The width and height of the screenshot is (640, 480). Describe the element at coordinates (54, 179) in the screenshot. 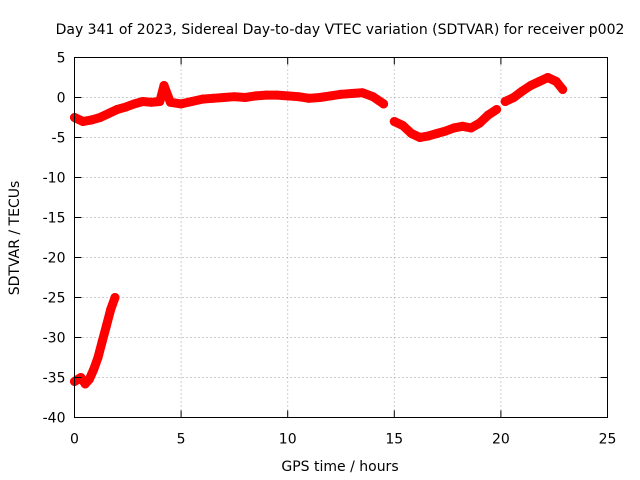

I see `y-tick-label: -10` at that location.